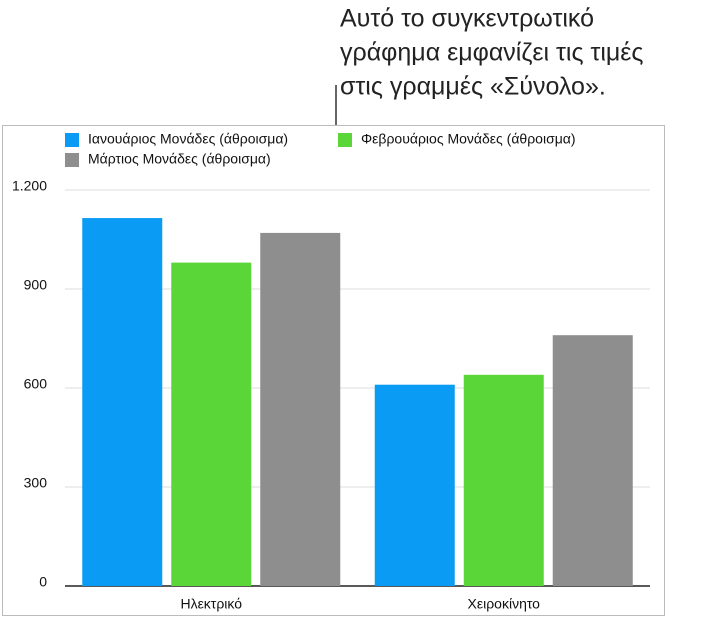 The width and height of the screenshot is (726, 617). What do you see at coordinates (467, 19) in the screenshot?
I see `annotation: Αυτό το συγκεντρωτικό` at bounding box center [467, 19].